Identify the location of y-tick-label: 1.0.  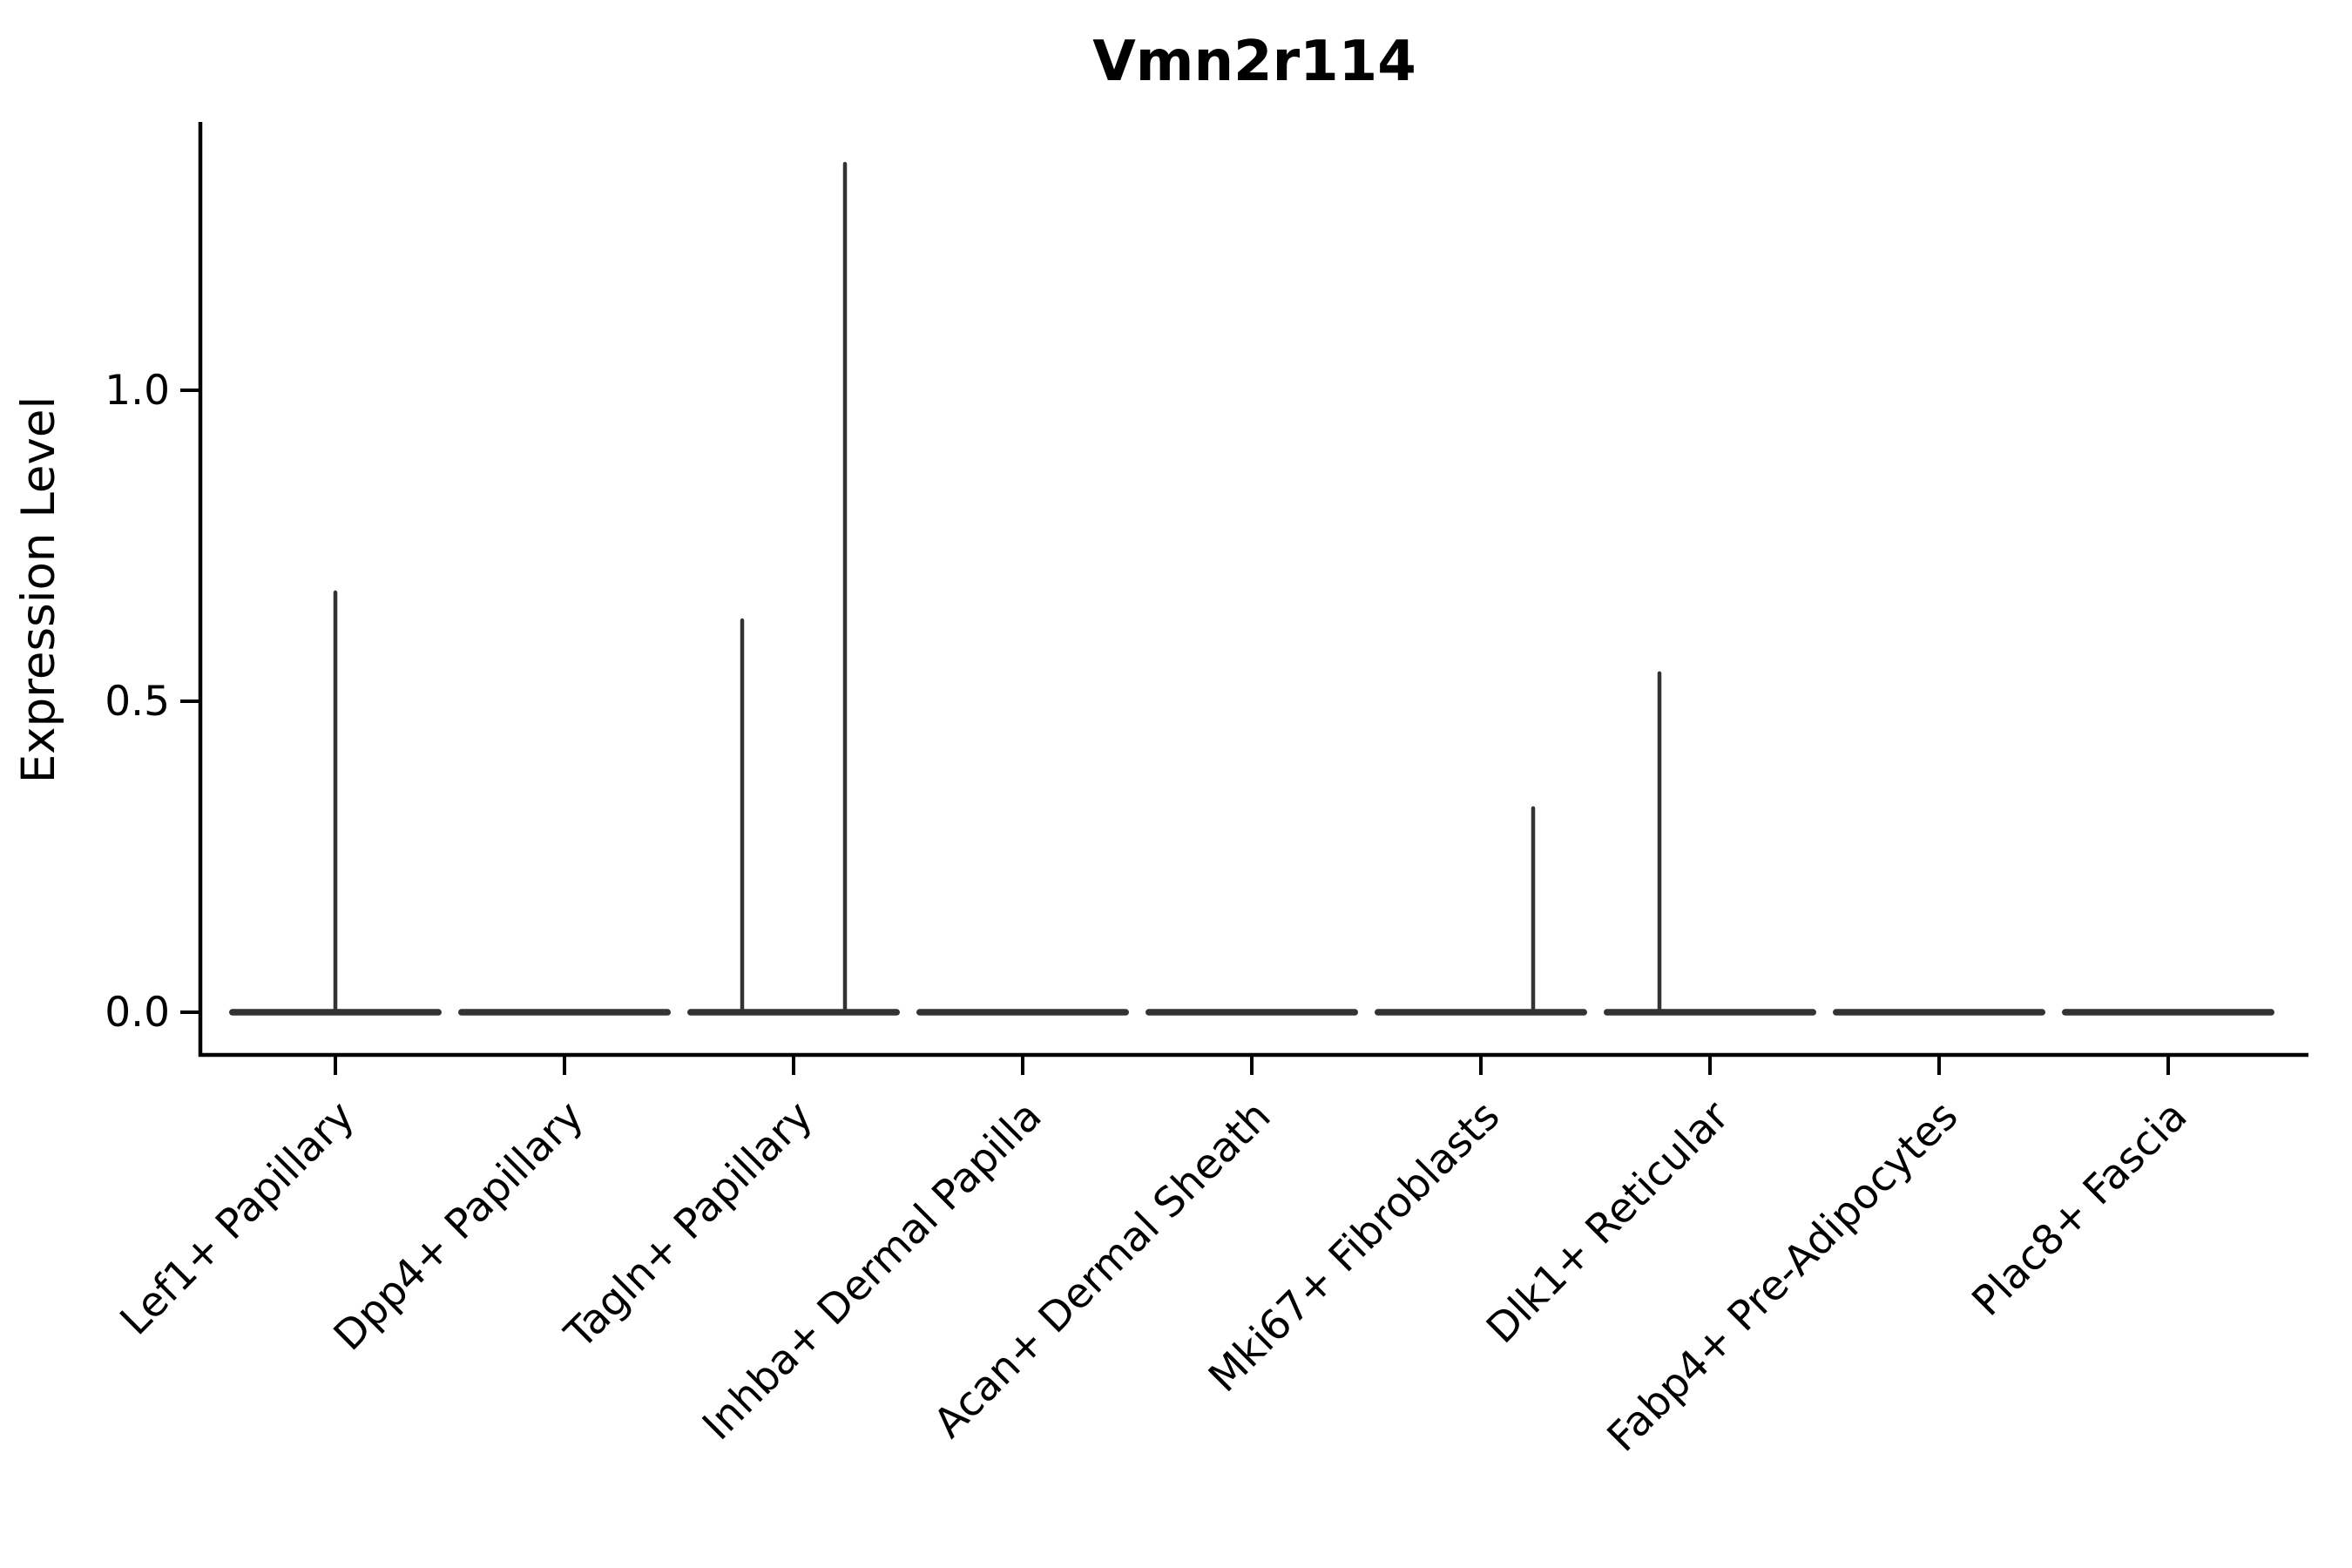
(137, 391).